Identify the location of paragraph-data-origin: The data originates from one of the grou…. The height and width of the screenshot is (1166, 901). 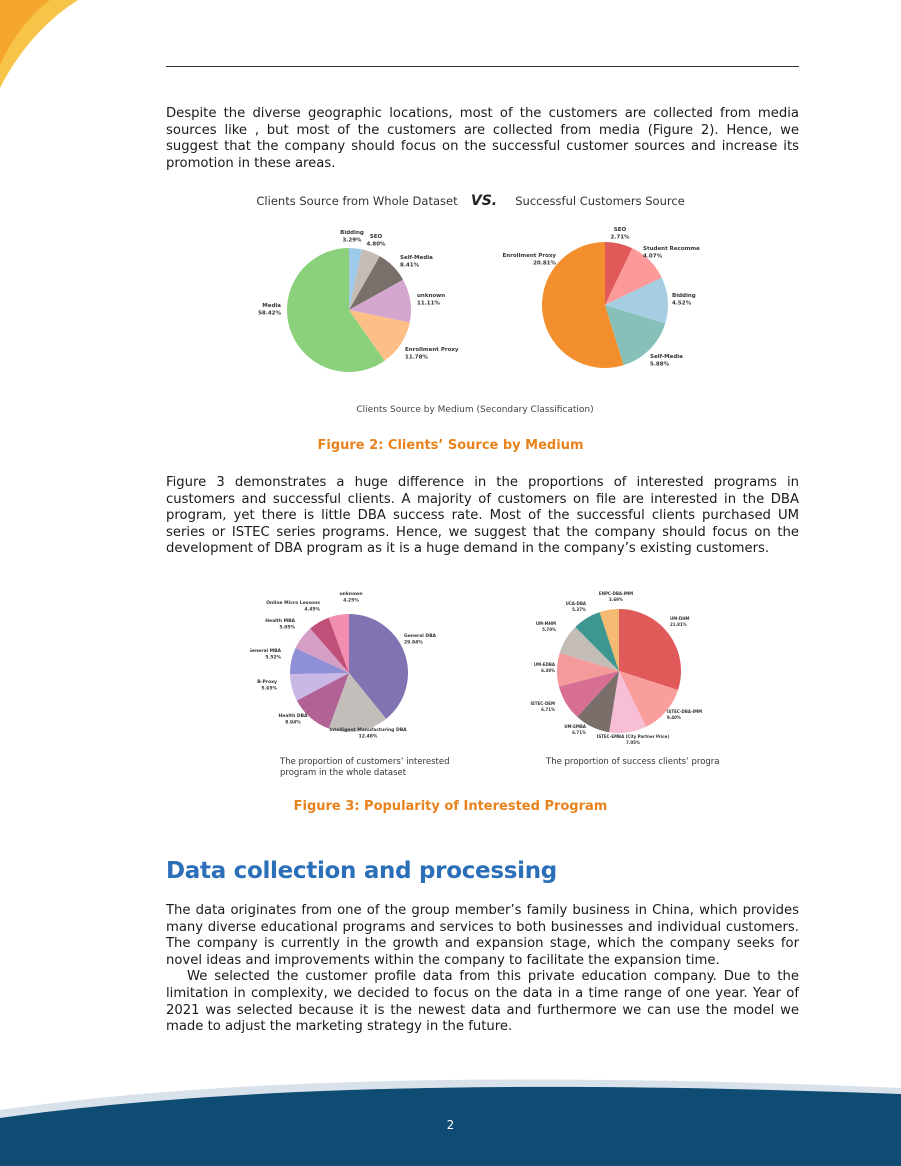
(482, 969).